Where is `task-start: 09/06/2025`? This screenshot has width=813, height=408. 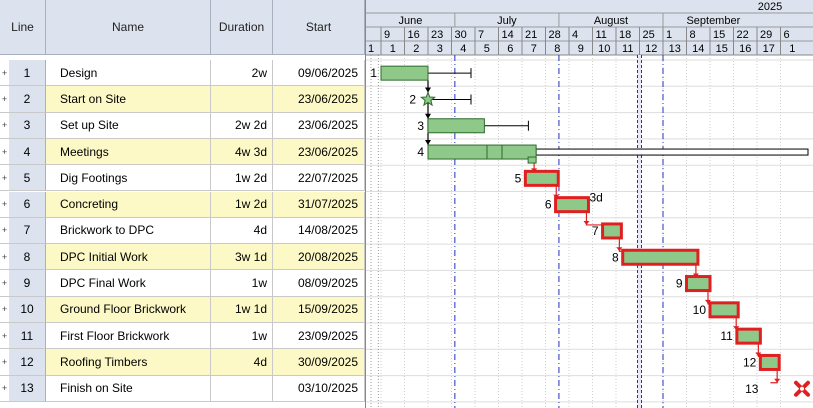 task-start: 09/06/2025 is located at coordinates (319, 73).